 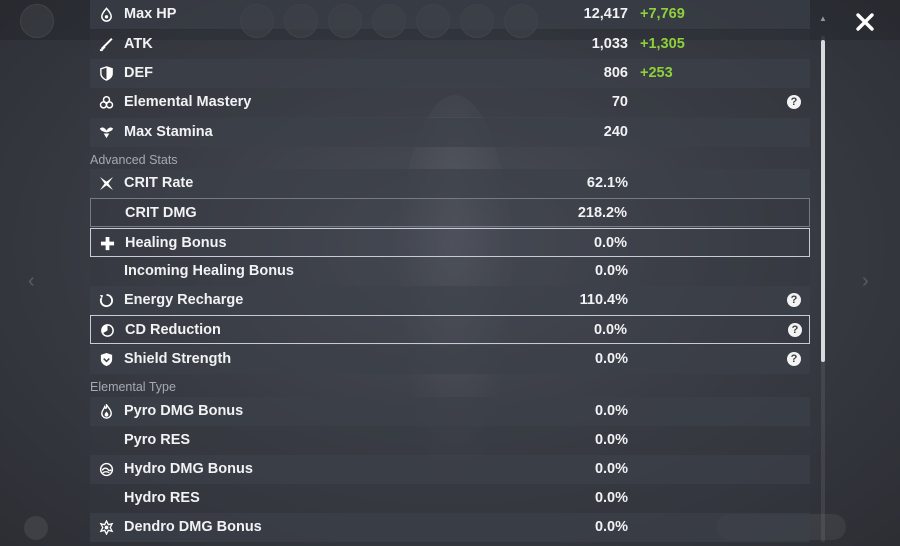 What do you see at coordinates (450, 469) in the screenshot?
I see `stat-row: Hydro DMG Bonus 0.0%` at bounding box center [450, 469].